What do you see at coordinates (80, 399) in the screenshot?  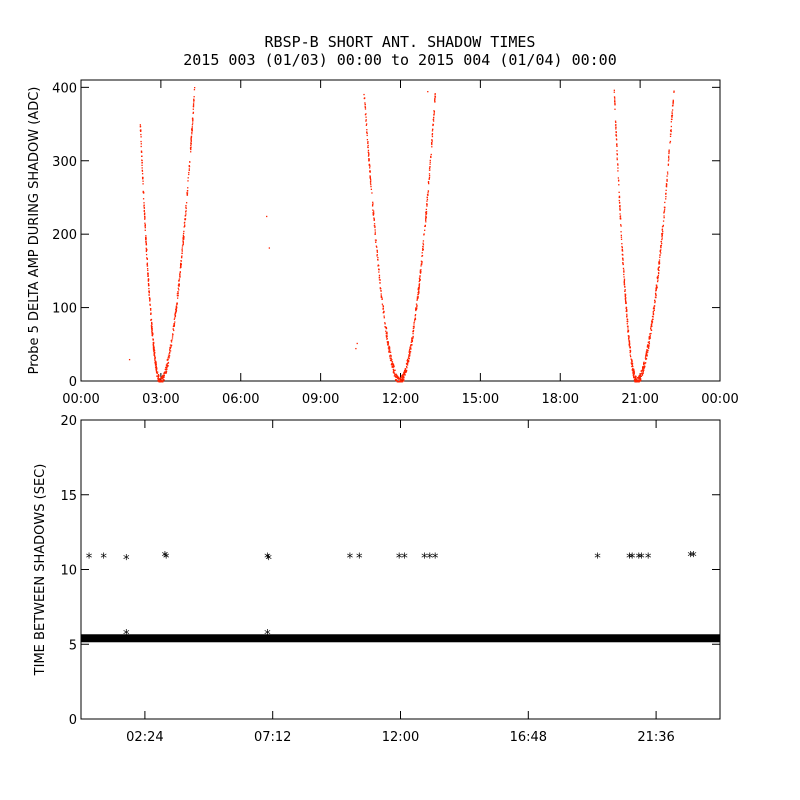 I see `x-tick-label: 00:00` at bounding box center [80, 399].